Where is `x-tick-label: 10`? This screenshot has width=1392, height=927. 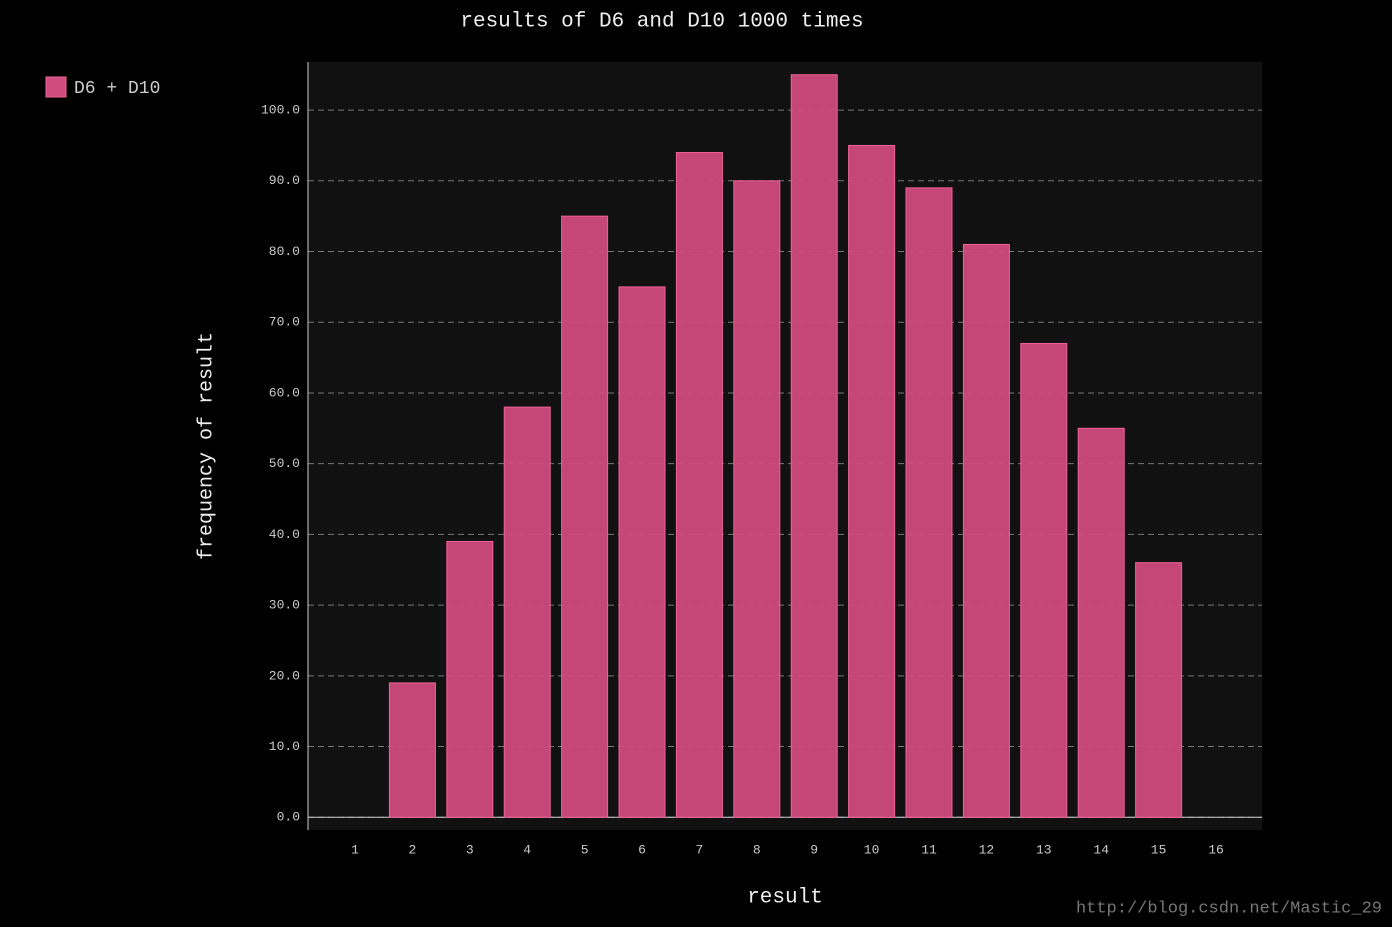 x-tick-label: 10 is located at coordinates (872, 849).